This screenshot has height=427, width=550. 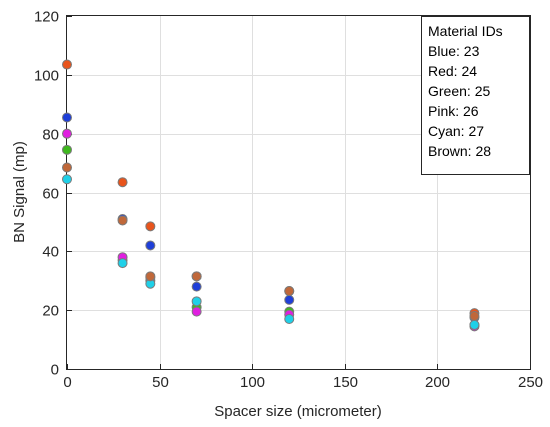 What do you see at coordinates (298, 411) in the screenshot?
I see `x-axis-label: Spacer size (micrometer)` at bounding box center [298, 411].